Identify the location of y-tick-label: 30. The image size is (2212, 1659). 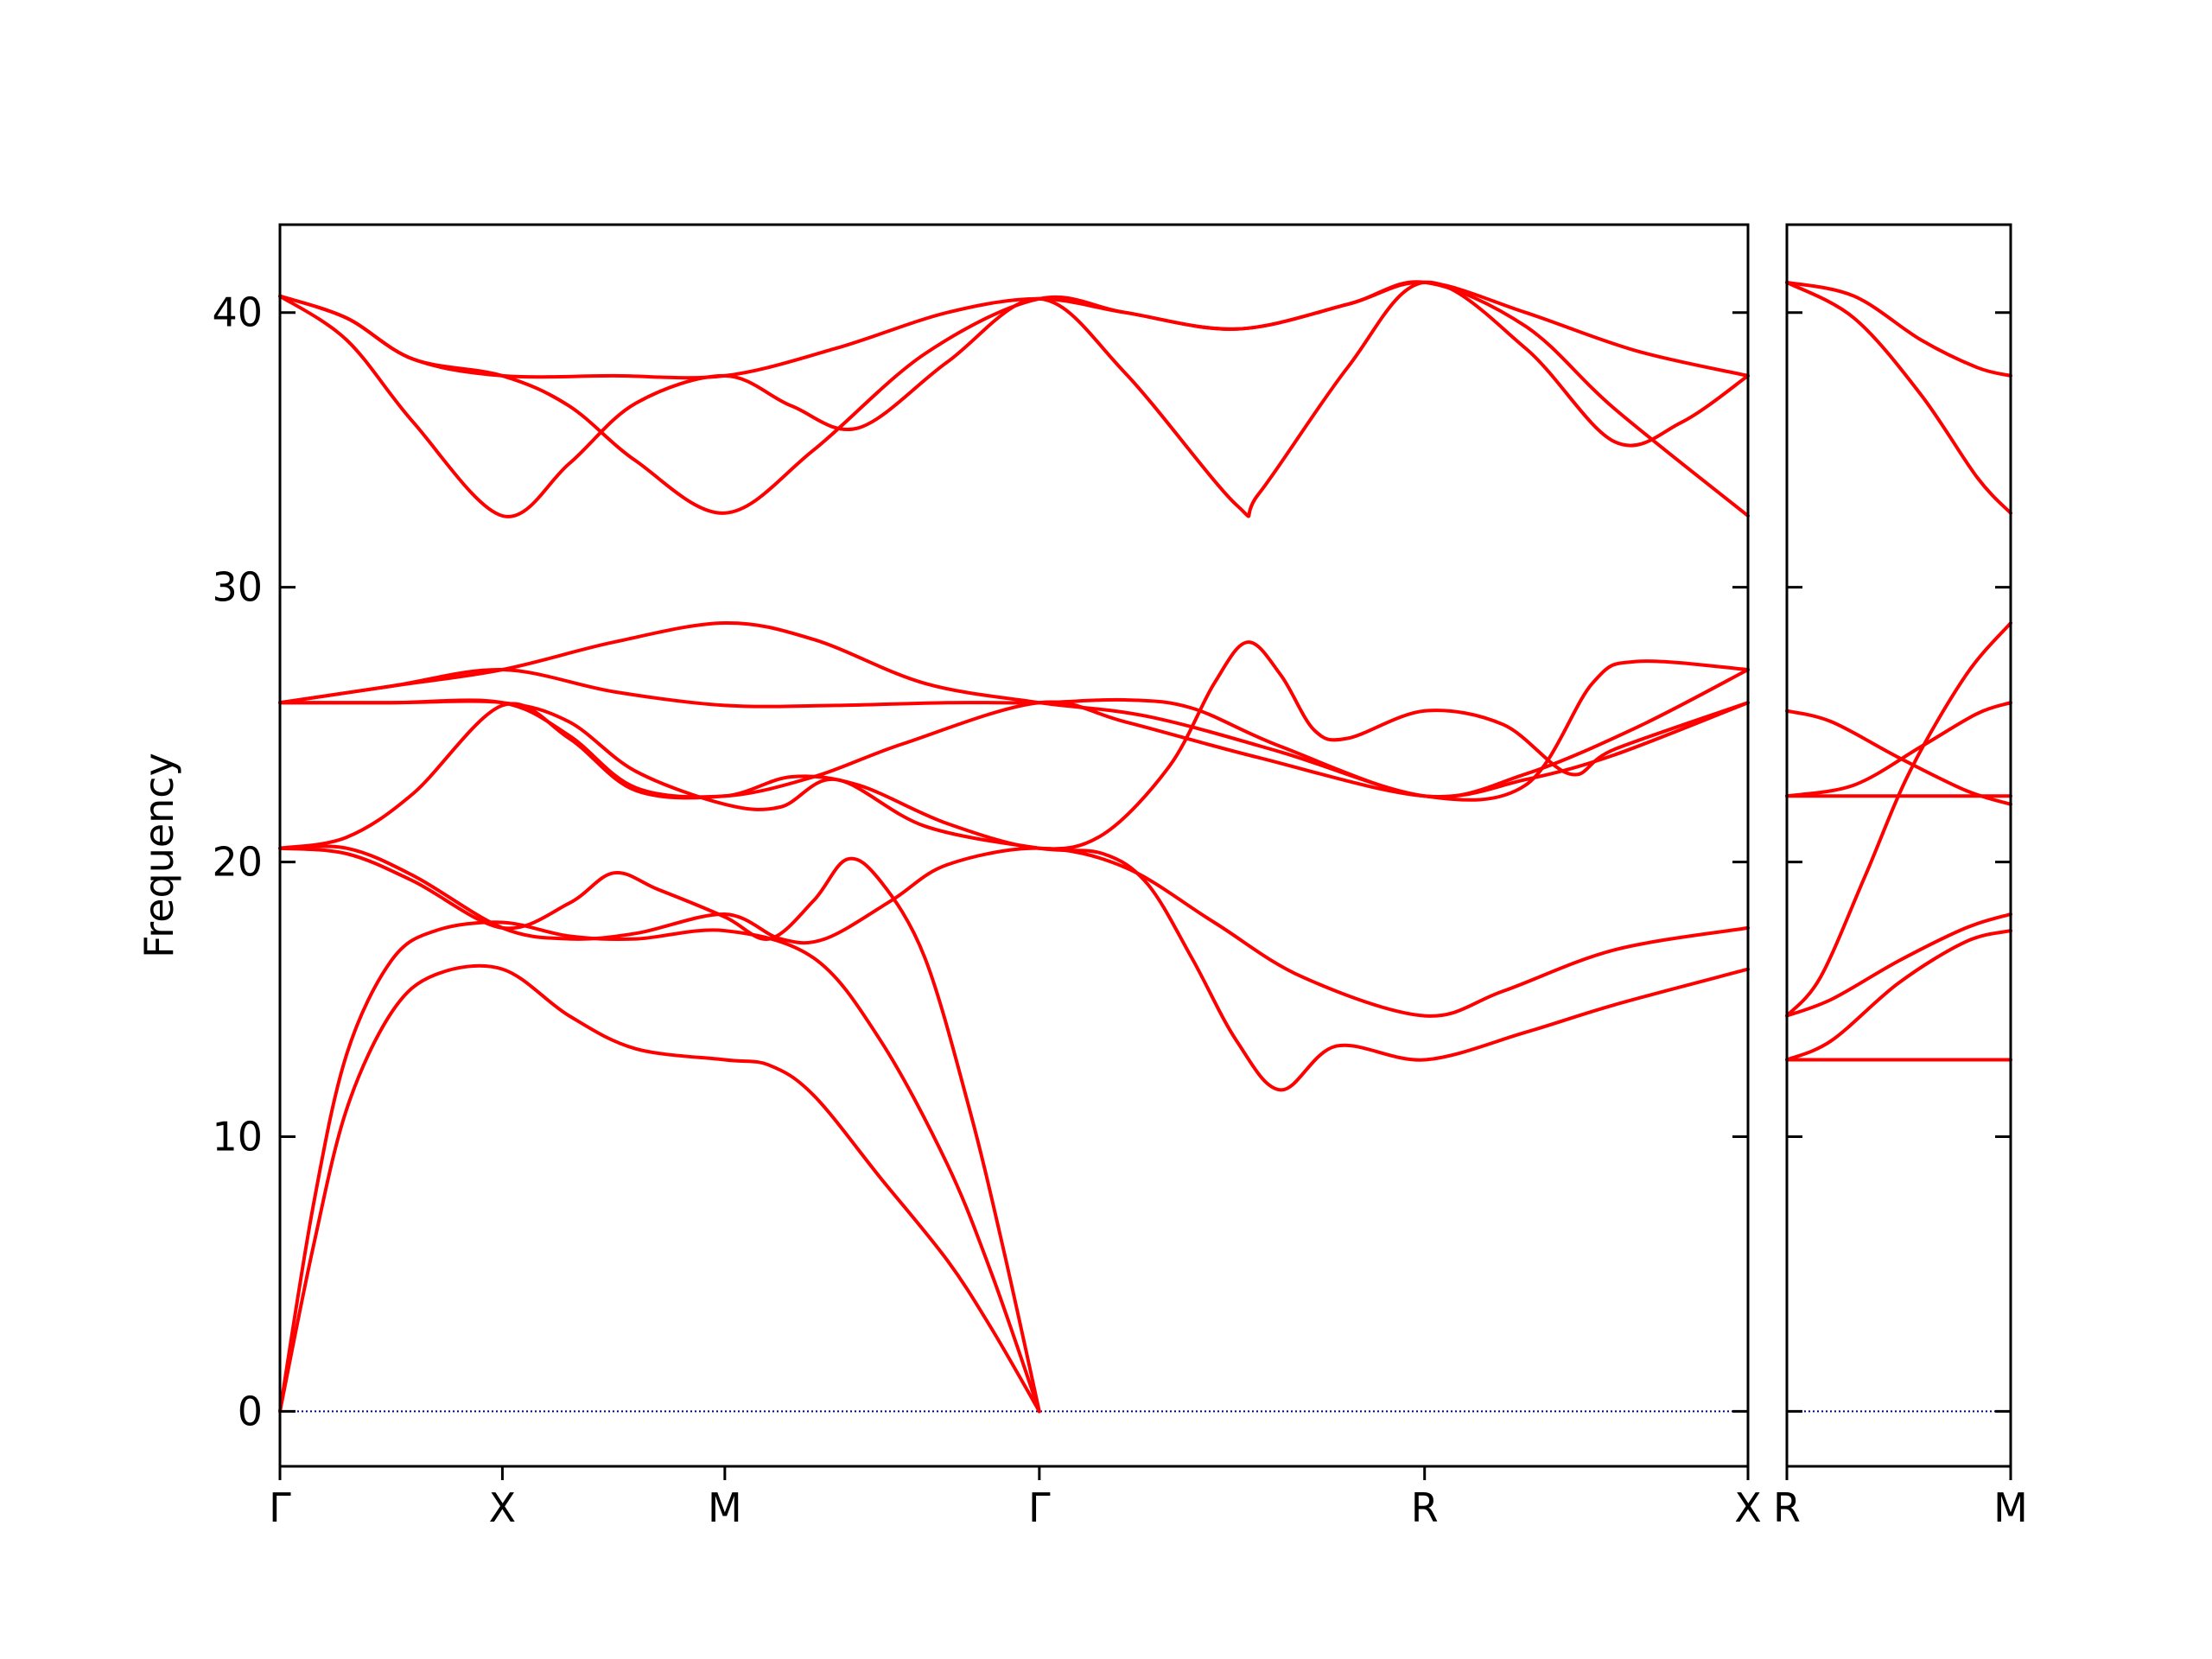
(237, 587).